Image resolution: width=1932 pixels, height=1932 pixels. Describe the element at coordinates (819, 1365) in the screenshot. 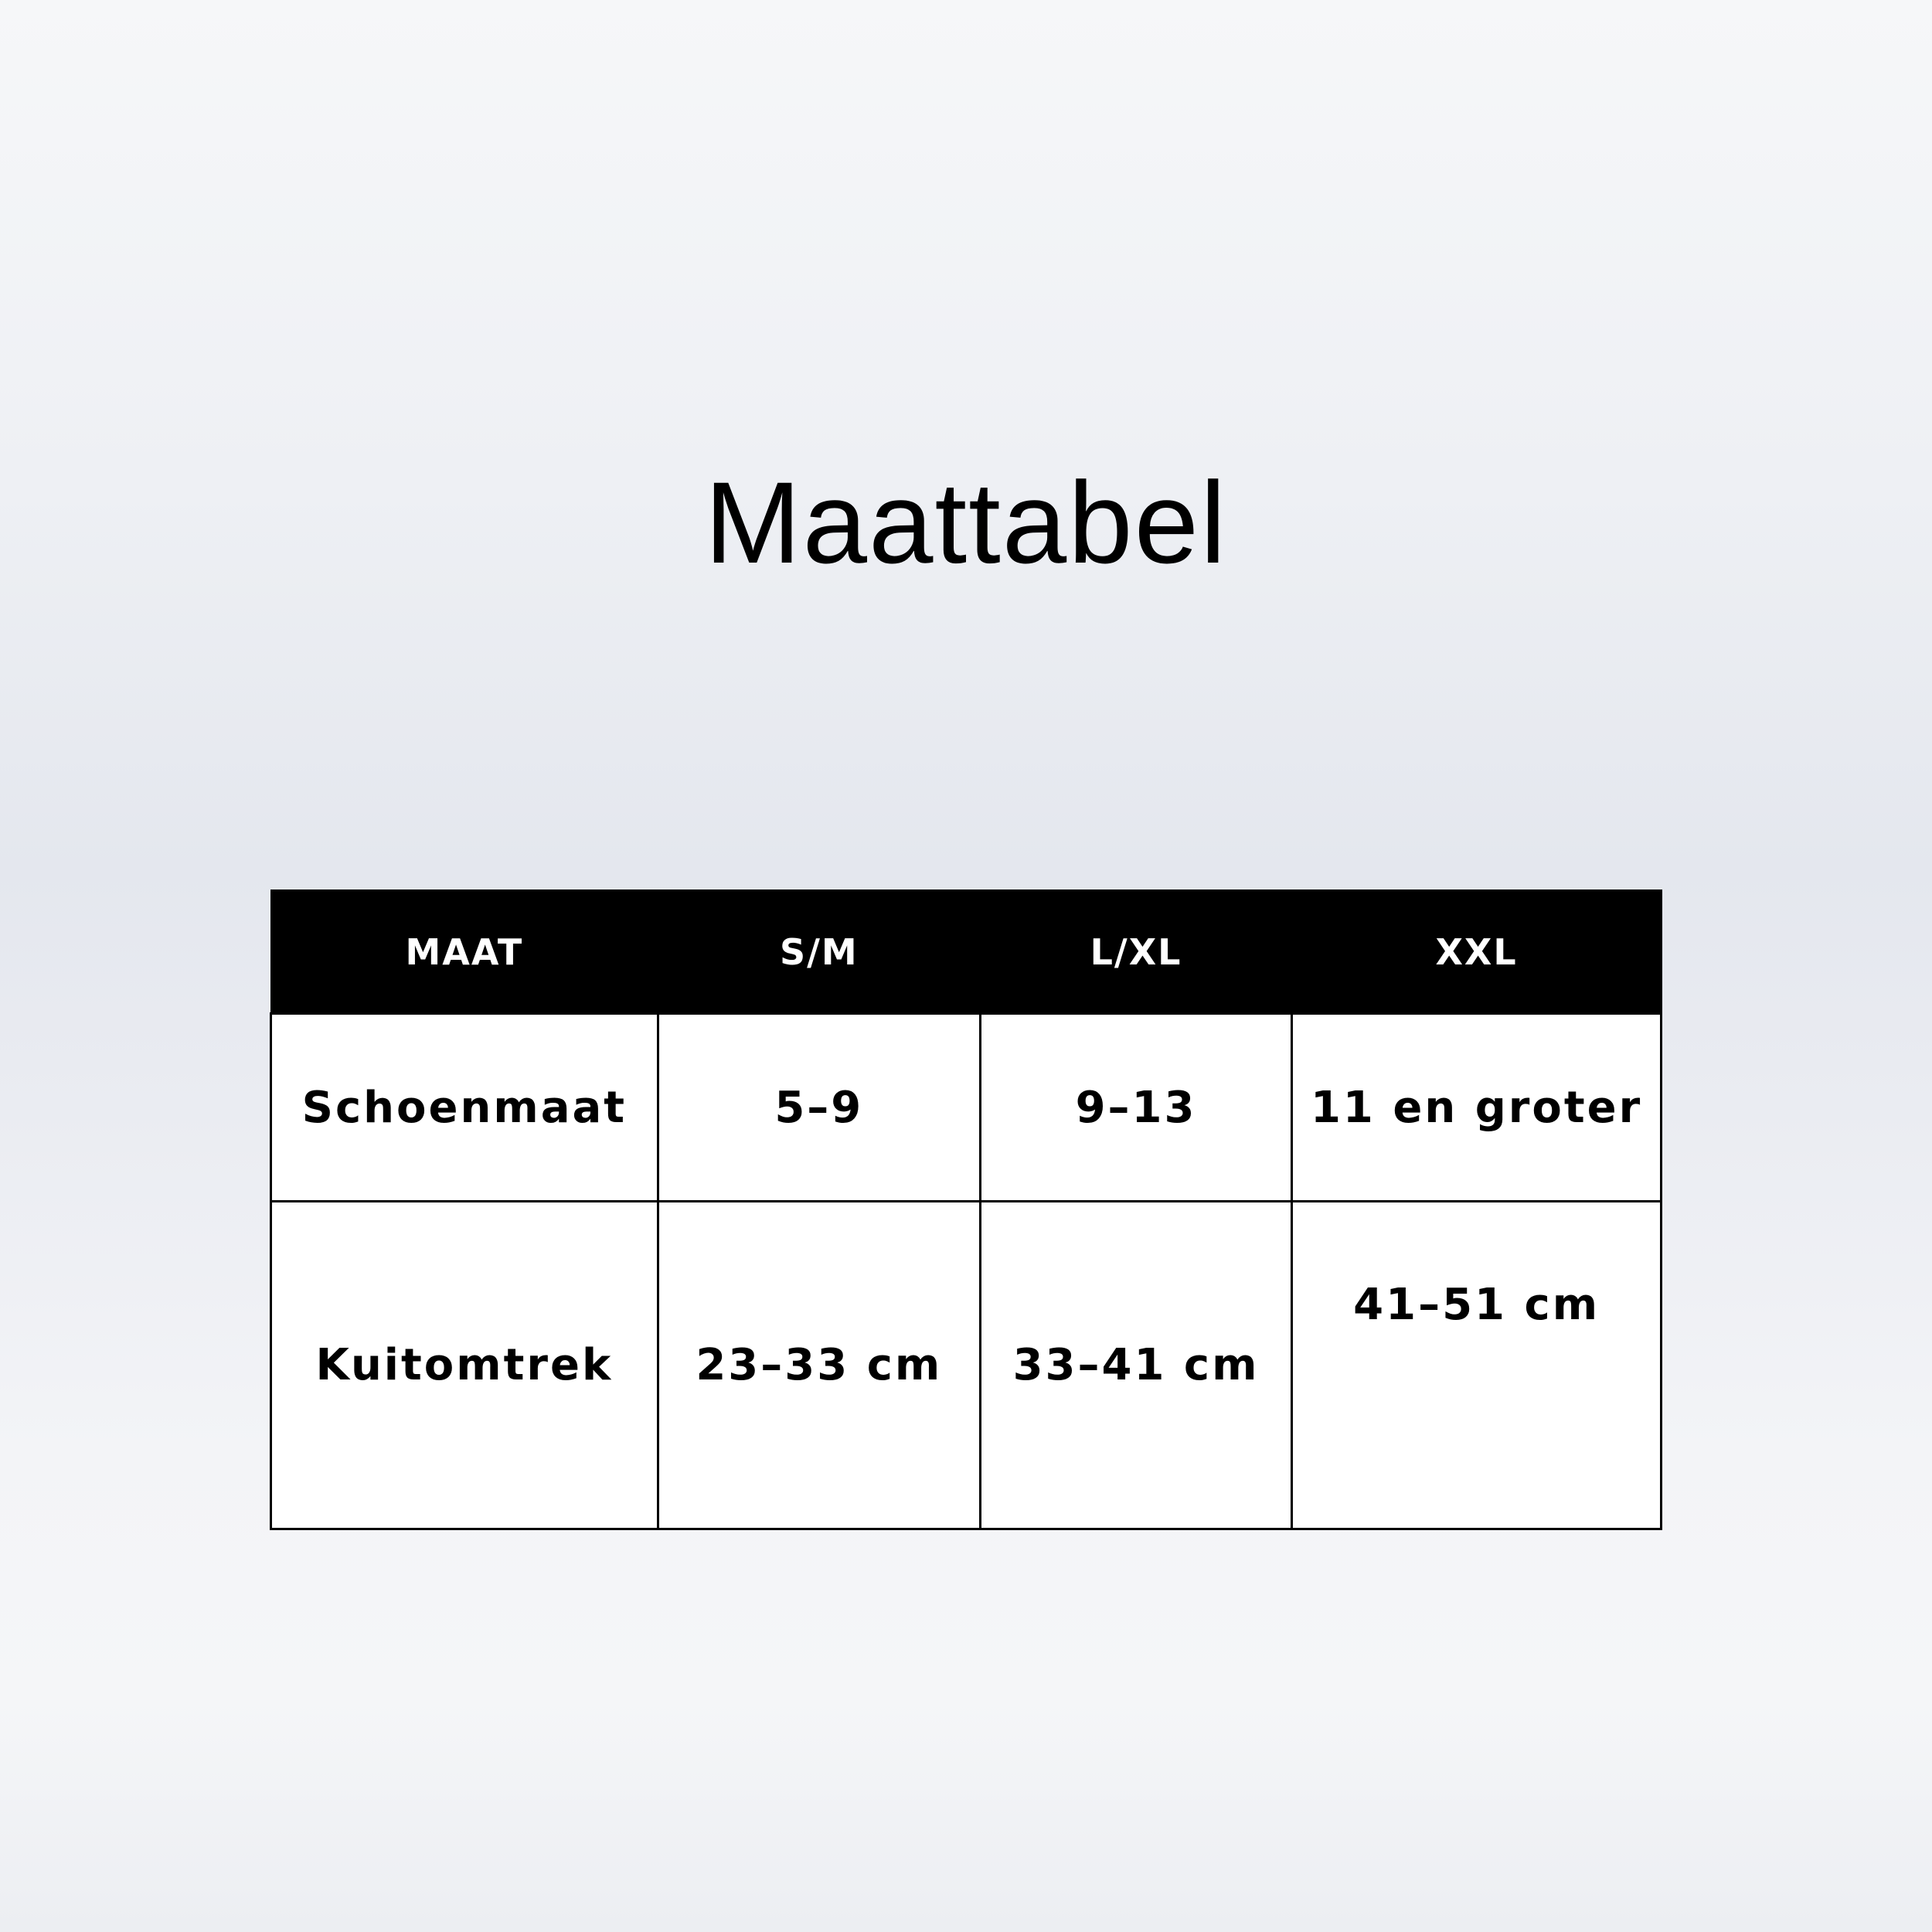

I see `table-cell: 23–33 cm` at that location.